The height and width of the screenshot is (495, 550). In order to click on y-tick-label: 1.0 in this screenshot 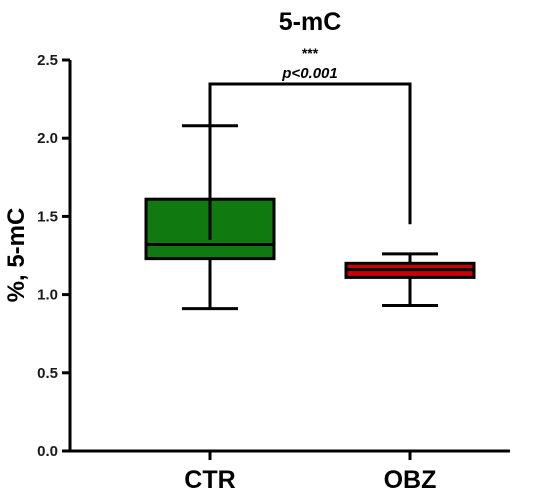, I will do `click(47, 295)`.